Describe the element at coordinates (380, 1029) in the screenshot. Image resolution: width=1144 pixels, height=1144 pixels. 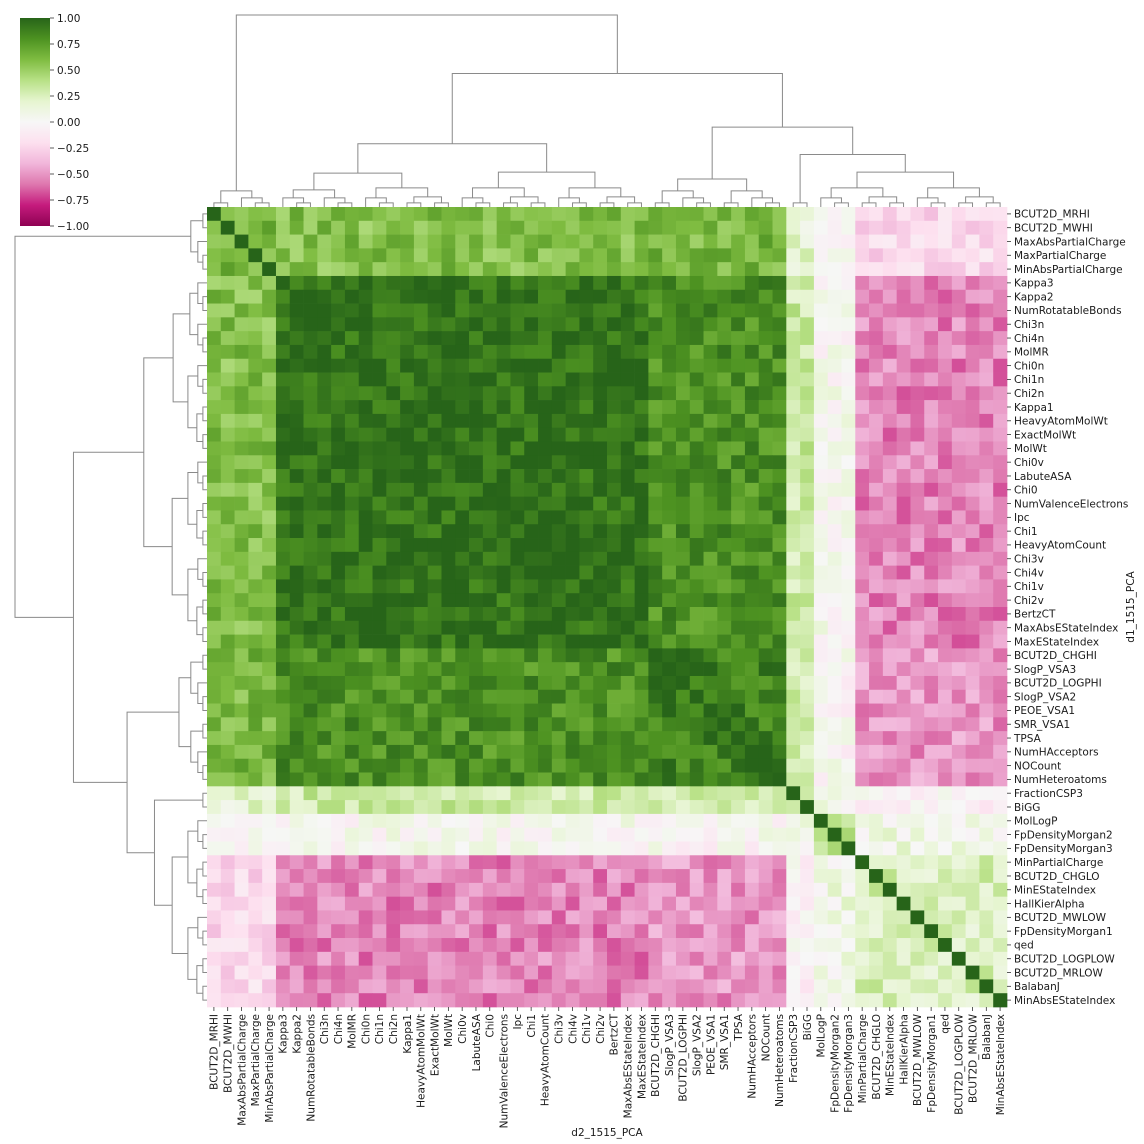
I see `col-label: Chi1n` at that location.